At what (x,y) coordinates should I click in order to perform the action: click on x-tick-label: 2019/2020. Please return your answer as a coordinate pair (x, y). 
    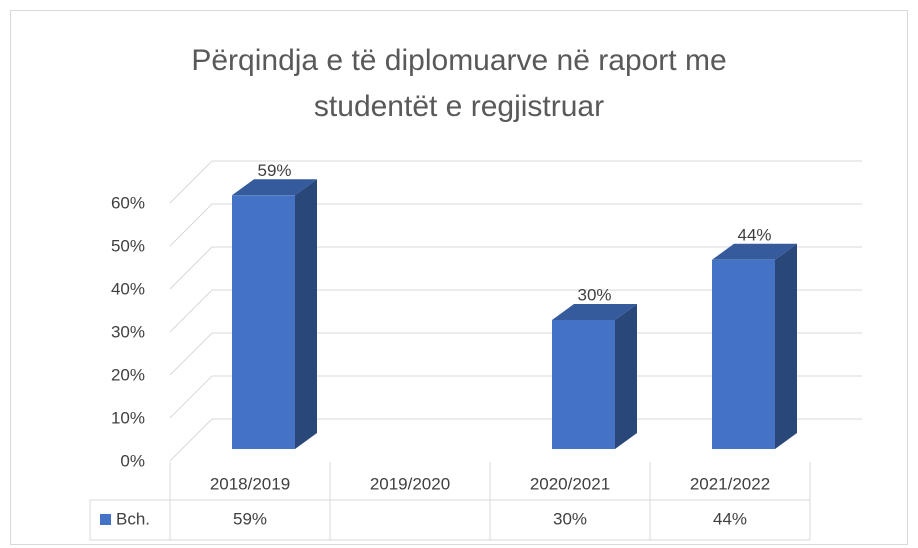
    Looking at the image, I should click on (410, 483).